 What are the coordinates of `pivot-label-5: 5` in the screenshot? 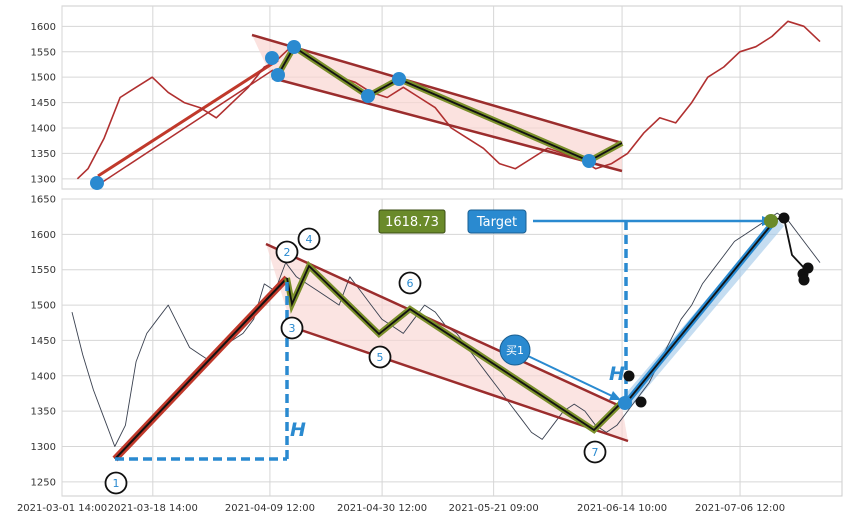 It's located at (380, 357).